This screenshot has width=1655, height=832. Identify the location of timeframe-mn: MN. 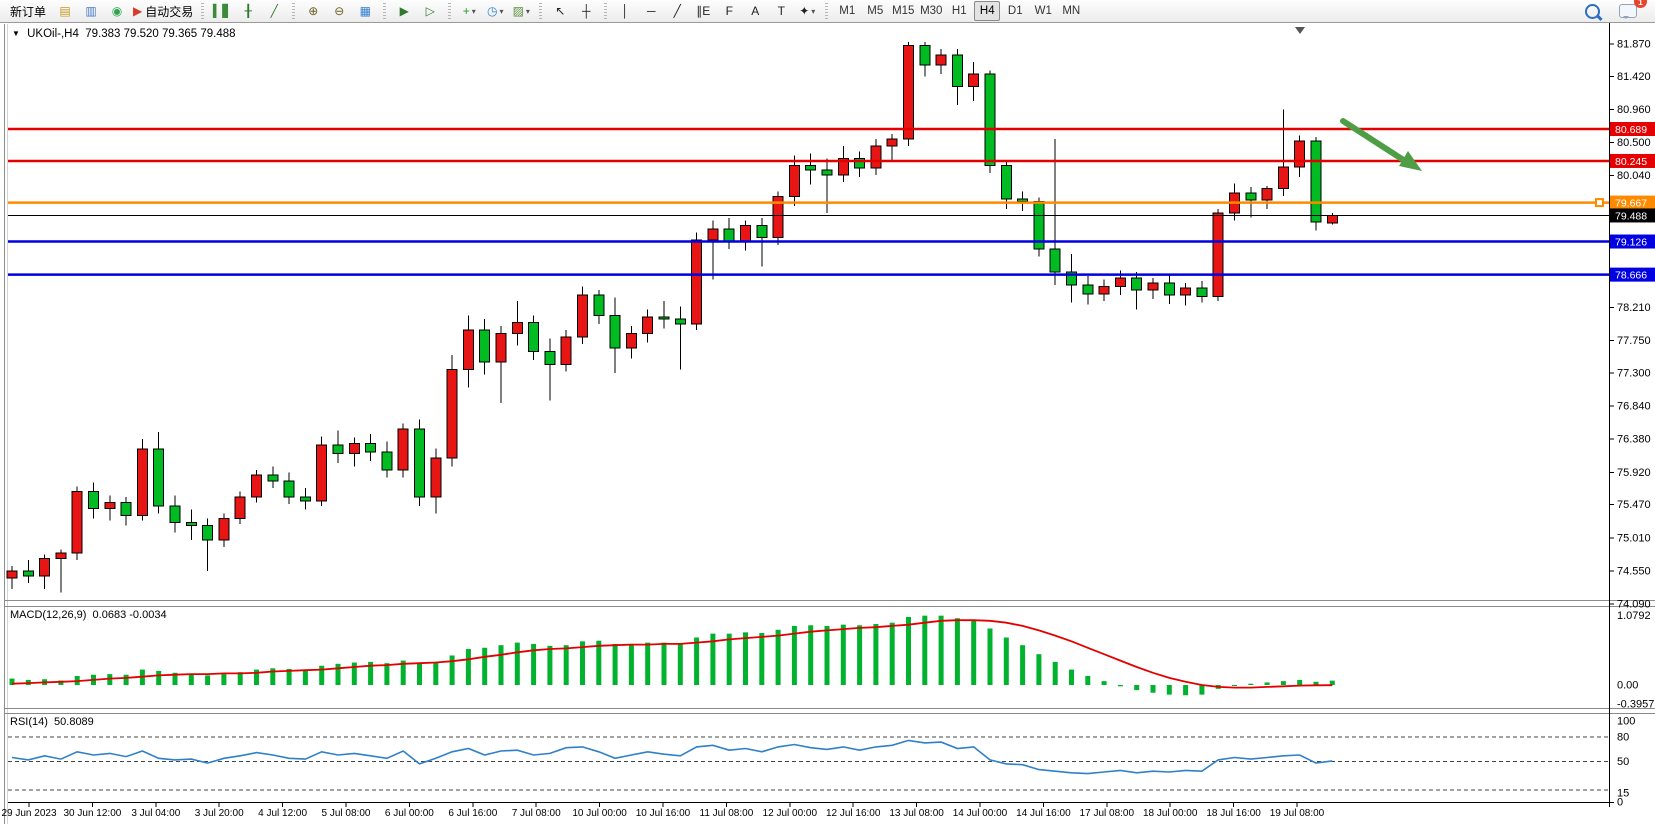
(1071, 11).